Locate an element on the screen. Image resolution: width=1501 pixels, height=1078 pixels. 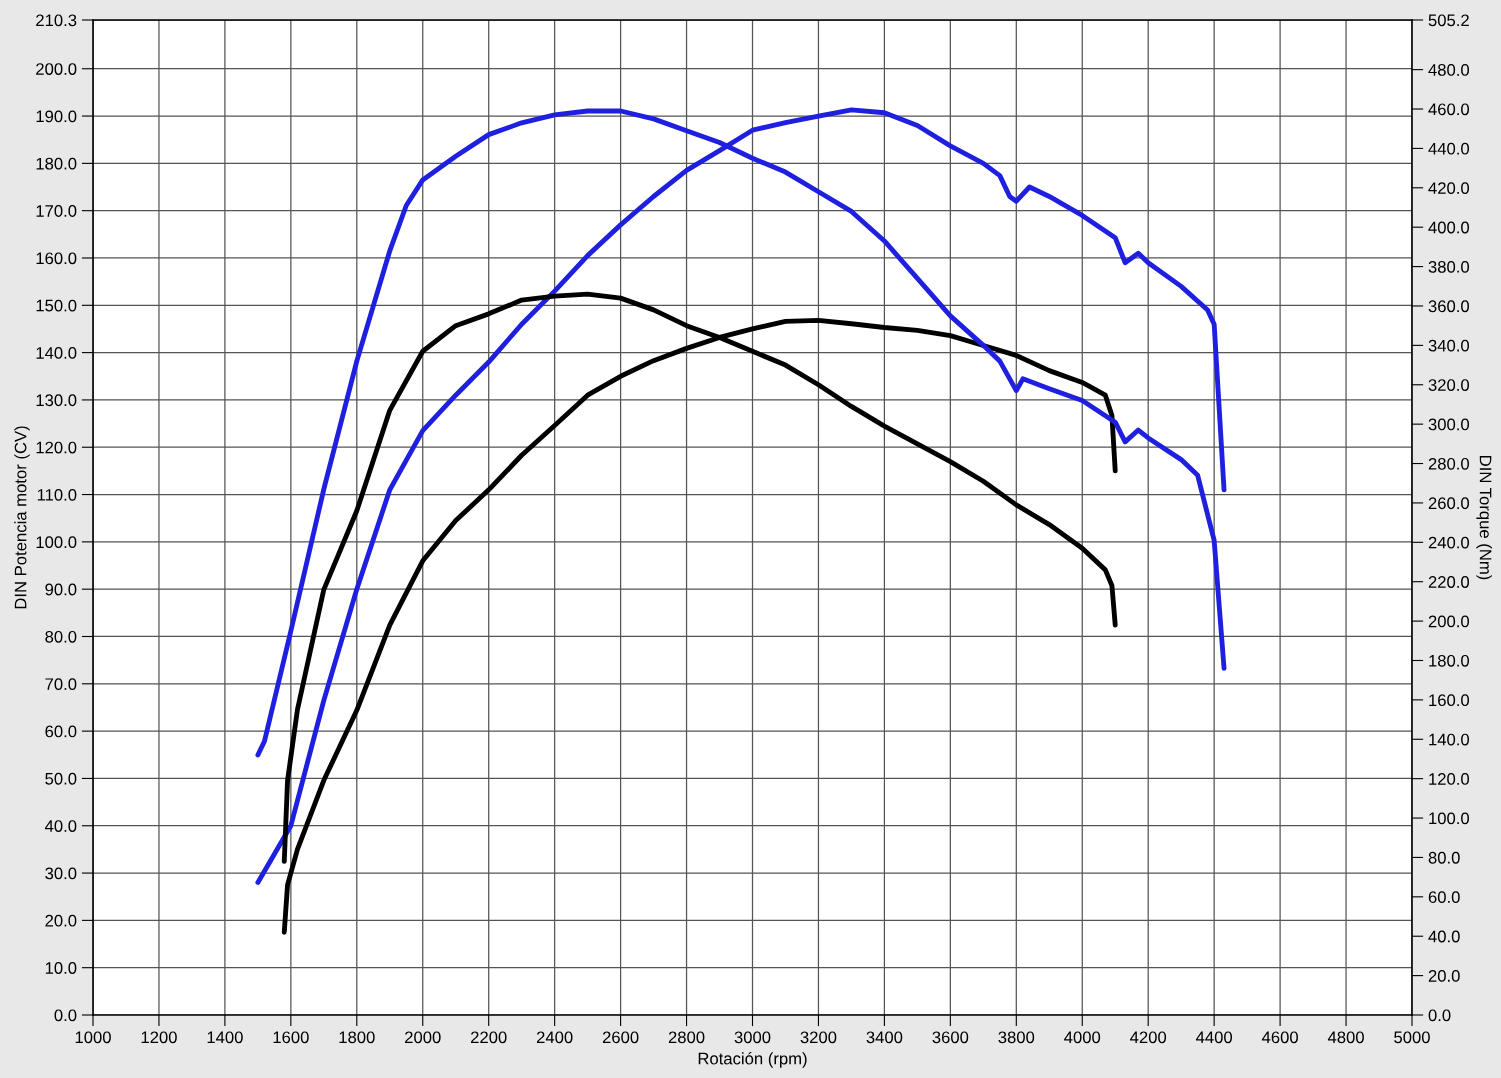
y-tick-label: 50.0 is located at coordinates (61, 778).